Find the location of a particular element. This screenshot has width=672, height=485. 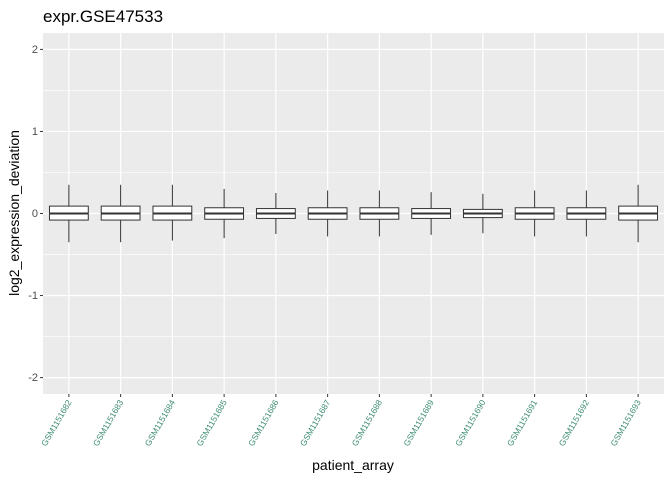

box-GSM1151690 is located at coordinates (482, 213).